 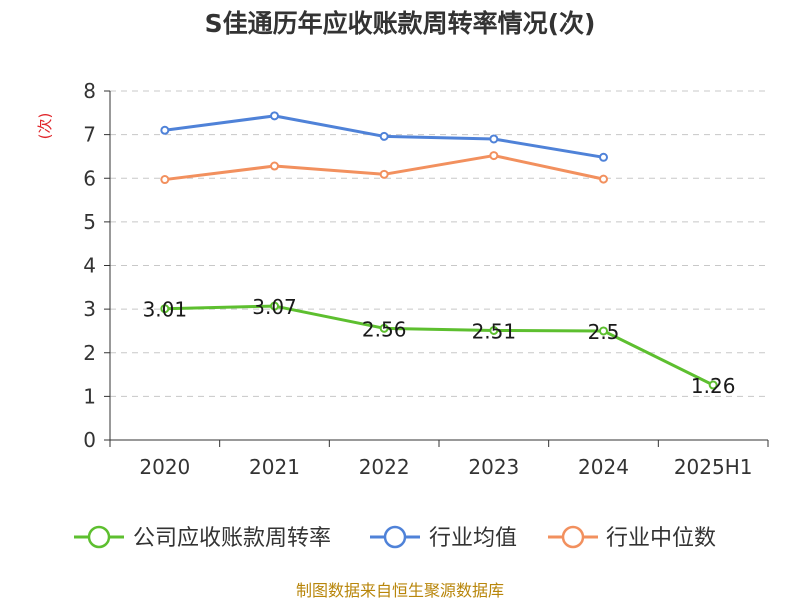 What do you see at coordinates (164, 467) in the screenshot?
I see `x-tick-label: 2020` at bounding box center [164, 467].